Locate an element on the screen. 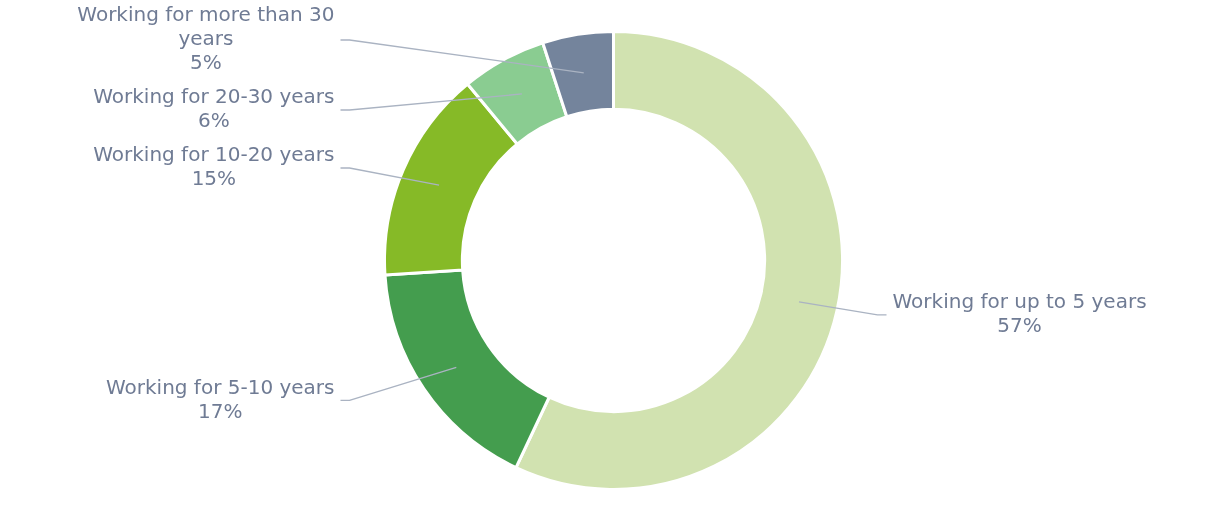 The image size is (1227, 521). data-label: 6% is located at coordinates (213, 120).